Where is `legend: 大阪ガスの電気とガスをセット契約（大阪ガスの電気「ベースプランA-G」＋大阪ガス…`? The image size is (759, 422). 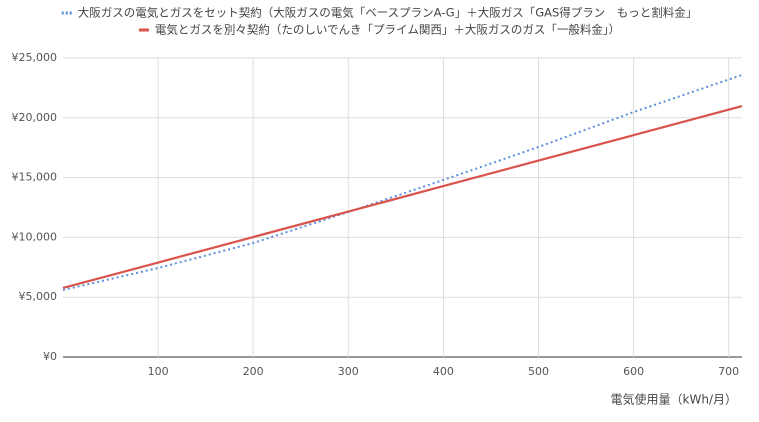 legend: 大阪ガスの電気とガスをセット契約（大阪ガスの電気「ベースプランA-G」＋大阪ガス… is located at coordinates (379, 21).